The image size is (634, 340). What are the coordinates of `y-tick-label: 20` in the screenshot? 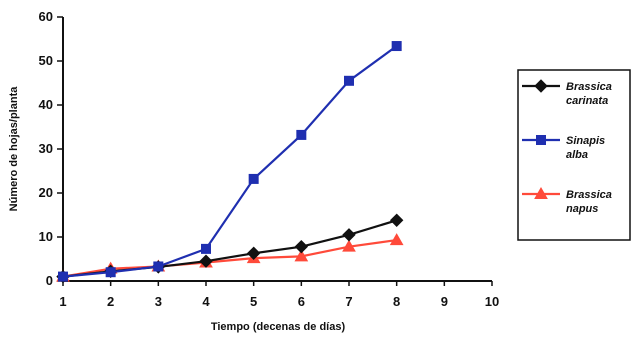 It's located at (46, 192).